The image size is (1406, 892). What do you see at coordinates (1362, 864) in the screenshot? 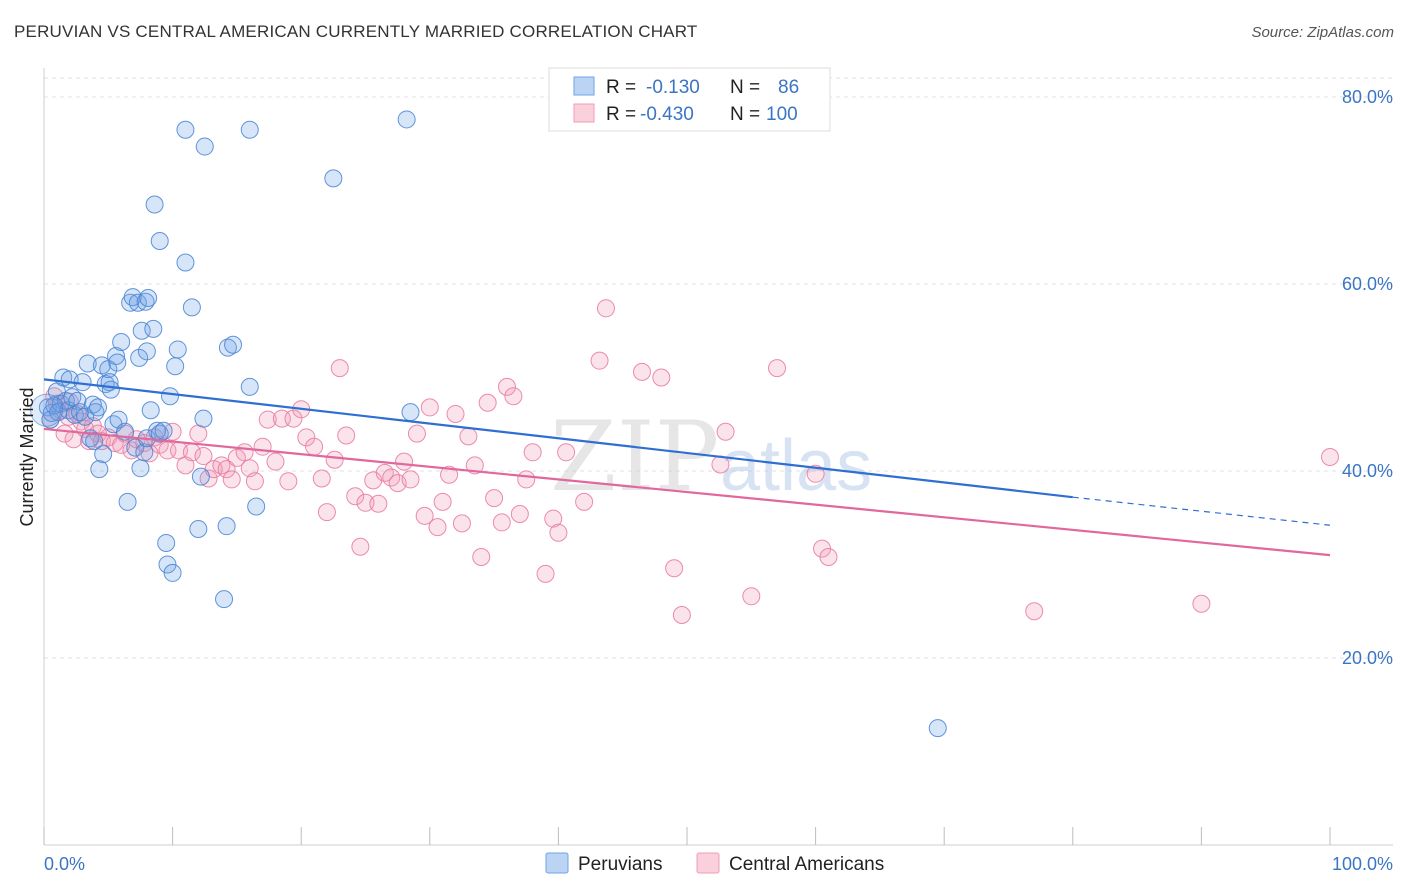
I see `x-tick-label-max: 100.0%` at bounding box center [1362, 864].